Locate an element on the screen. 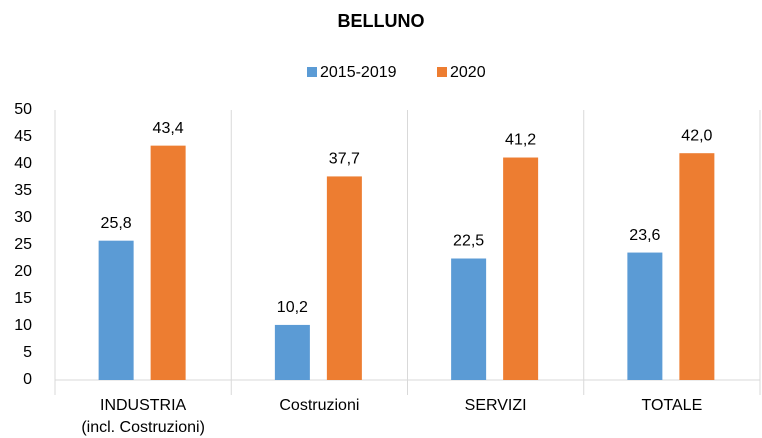  x-tick-label: SERVIZI is located at coordinates (496, 405).